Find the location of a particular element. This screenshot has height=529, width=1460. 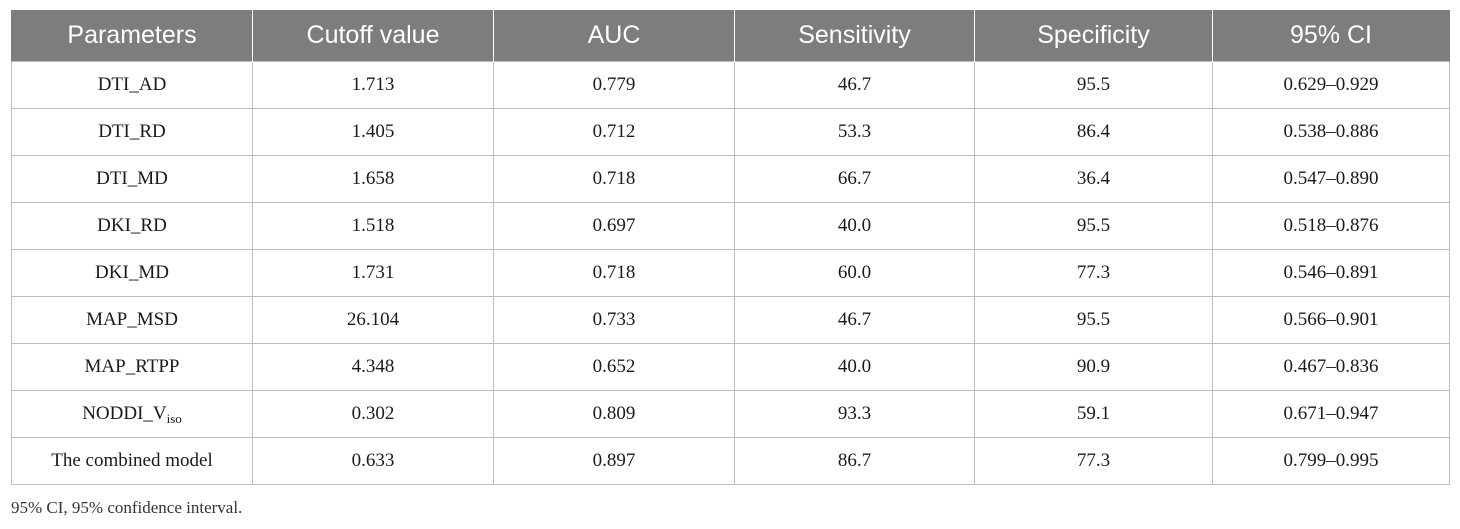

ci-cell: 0.518–0.876 is located at coordinates (1331, 226).